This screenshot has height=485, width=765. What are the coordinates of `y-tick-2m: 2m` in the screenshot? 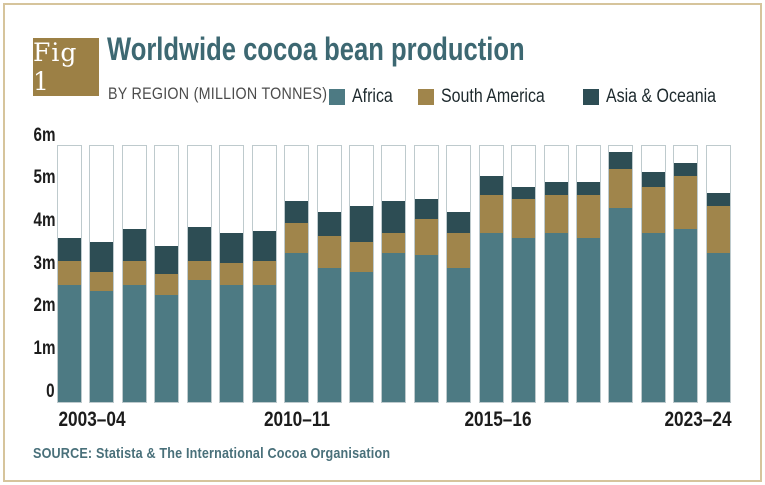 It's located at (44, 306).